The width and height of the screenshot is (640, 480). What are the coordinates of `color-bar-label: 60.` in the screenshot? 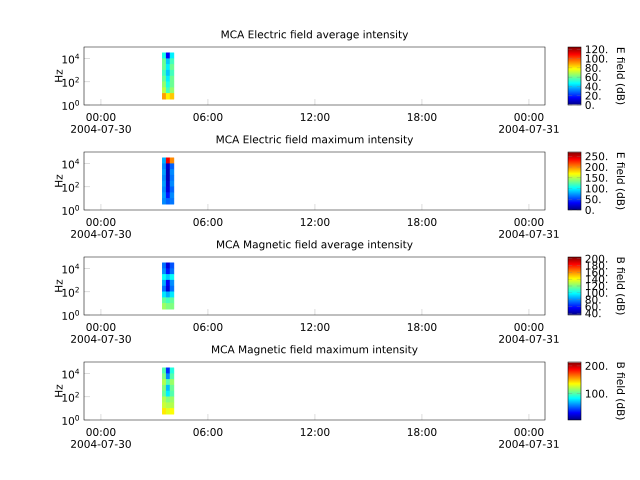 It's located at (593, 77).